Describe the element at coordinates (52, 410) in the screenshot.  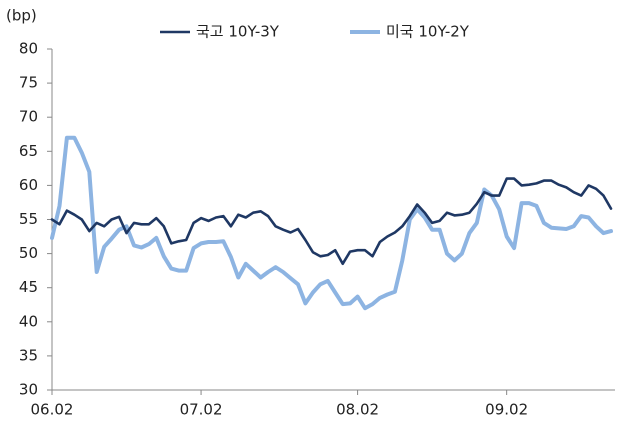
I see `x-tick-label: 06.02` at that location.